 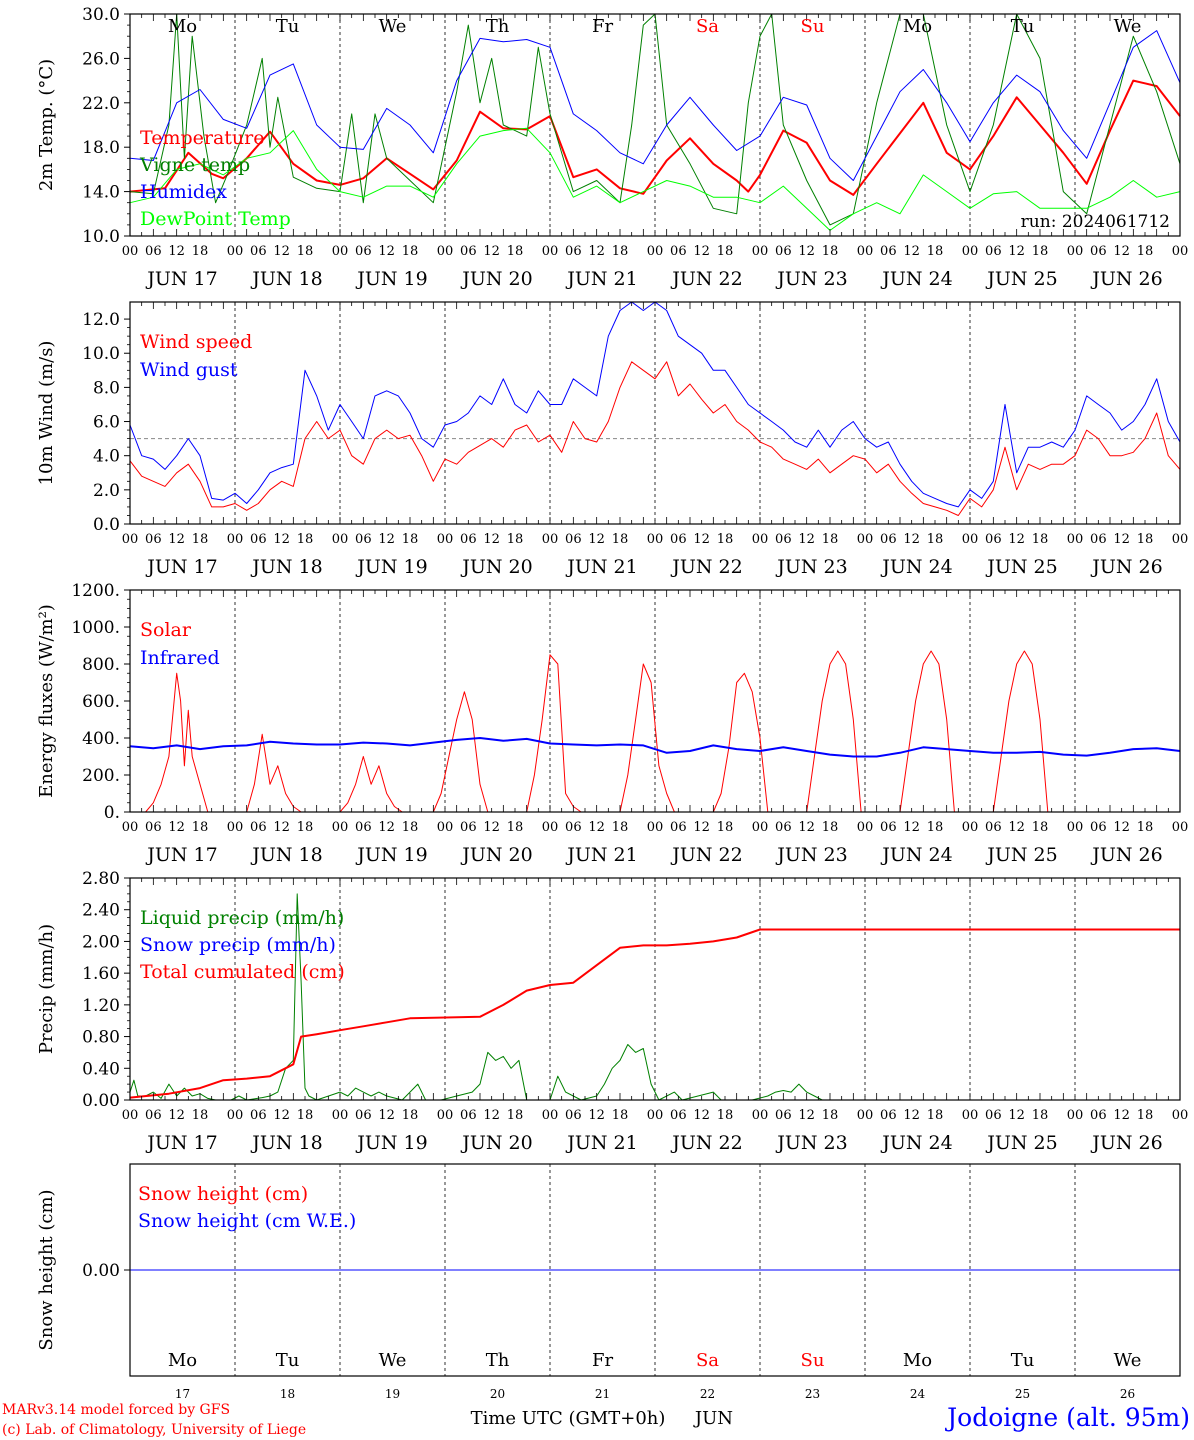 I want to click on snow-y-axis-title: Snow height (cm), so click(x=46, y=1269).